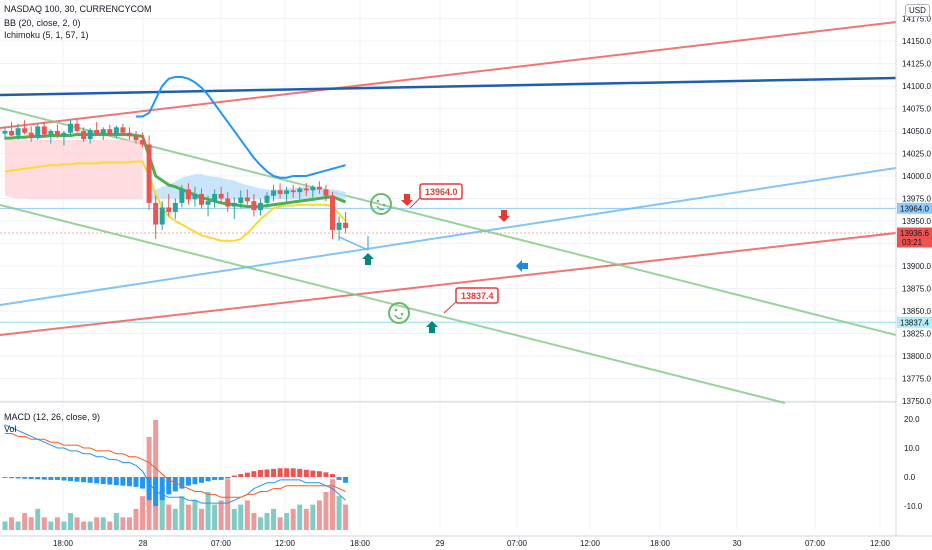  What do you see at coordinates (378, 201) in the screenshot?
I see `smiley-eye` at bounding box center [378, 201].